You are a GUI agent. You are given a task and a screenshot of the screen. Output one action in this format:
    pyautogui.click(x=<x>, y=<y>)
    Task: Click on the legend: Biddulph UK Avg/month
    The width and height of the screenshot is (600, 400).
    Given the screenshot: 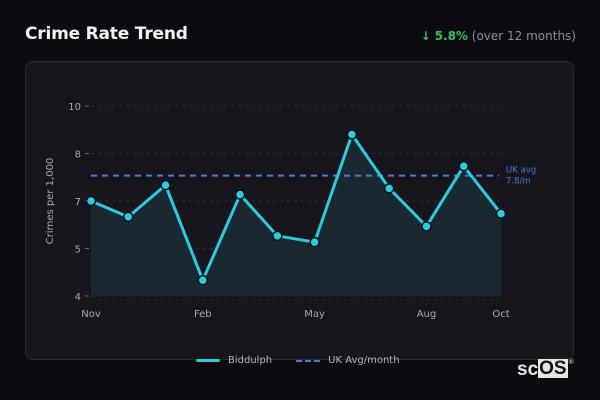 What is the action you would take?
    pyautogui.click(x=310, y=360)
    